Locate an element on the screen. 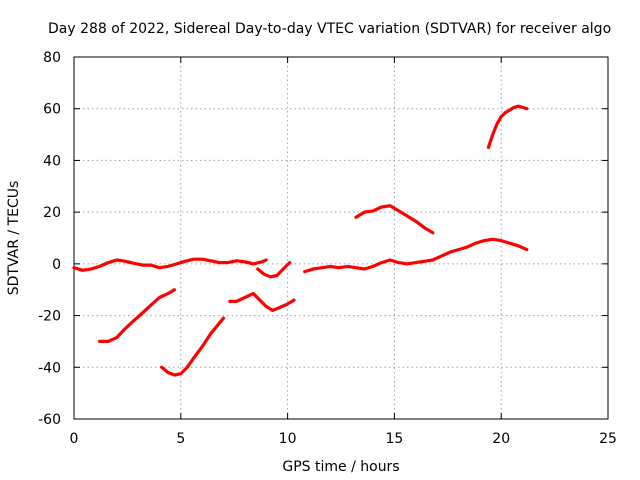 The width and height of the screenshot is (640, 480). x-tick-labels: 0 5 10 15 20 25 is located at coordinates (343, 439).